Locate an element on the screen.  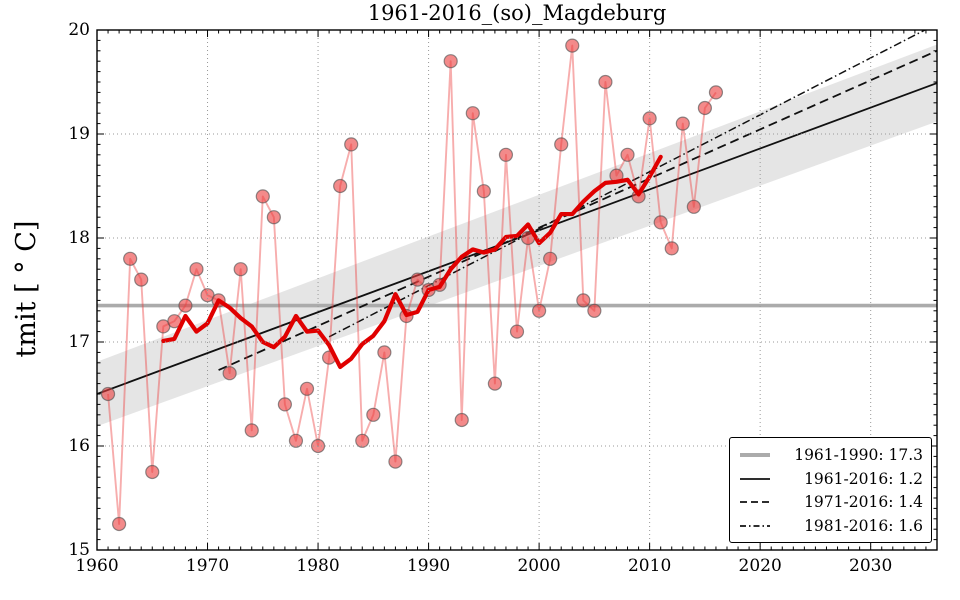
legend-label: 1961-1990: 17.3 is located at coordinates (858, 454).